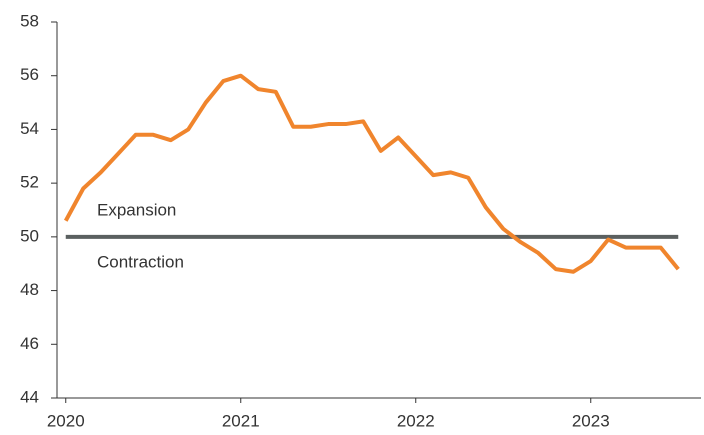 Image resolution: width=704 pixels, height=435 pixels. Describe the element at coordinates (29, 74) in the screenshot. I see `y-tick-label: 56` at that location.